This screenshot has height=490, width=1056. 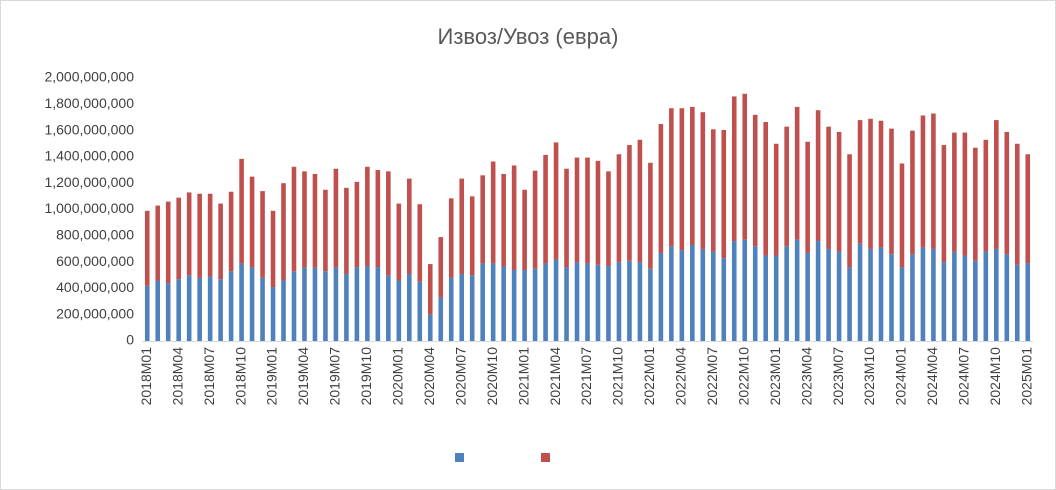 I want to click on x-tick-label: 2018M04, so click(x=177, y=376).